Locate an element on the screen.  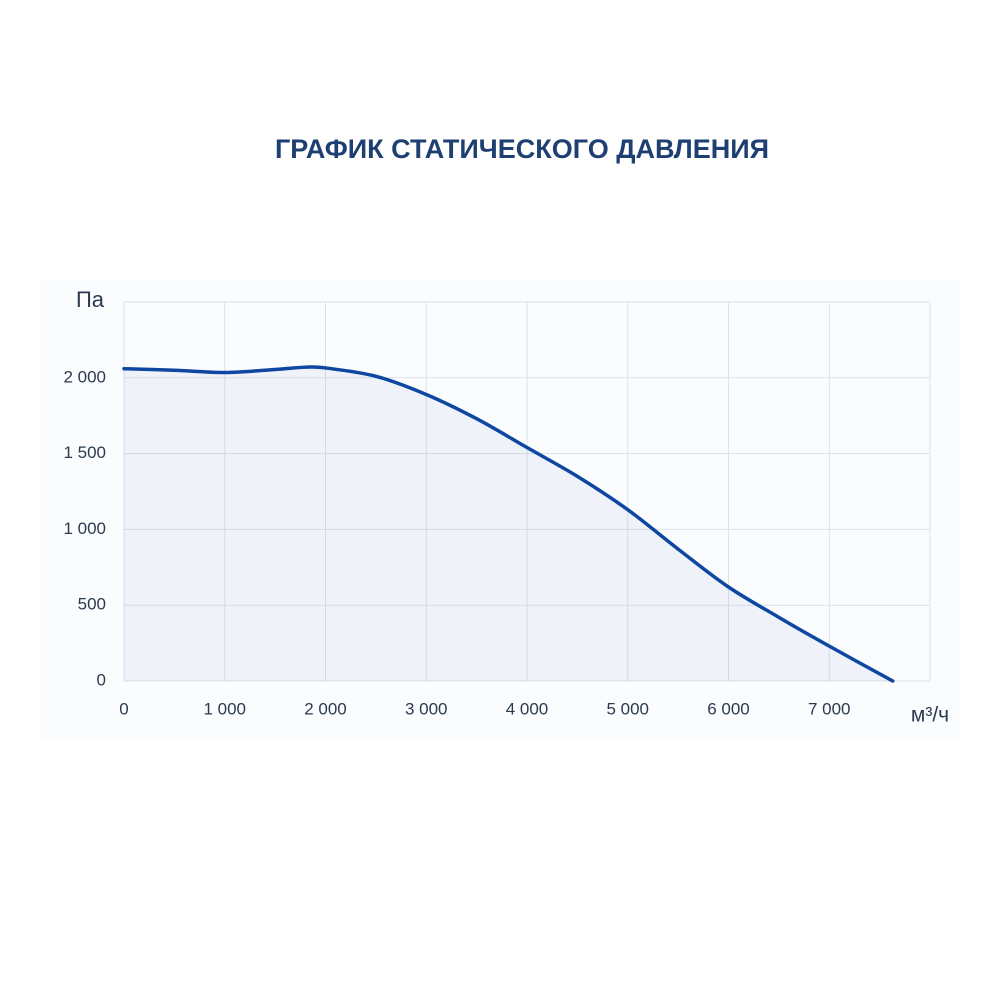
x-tick-label: 7 000 is located at coordinates (829, 708).